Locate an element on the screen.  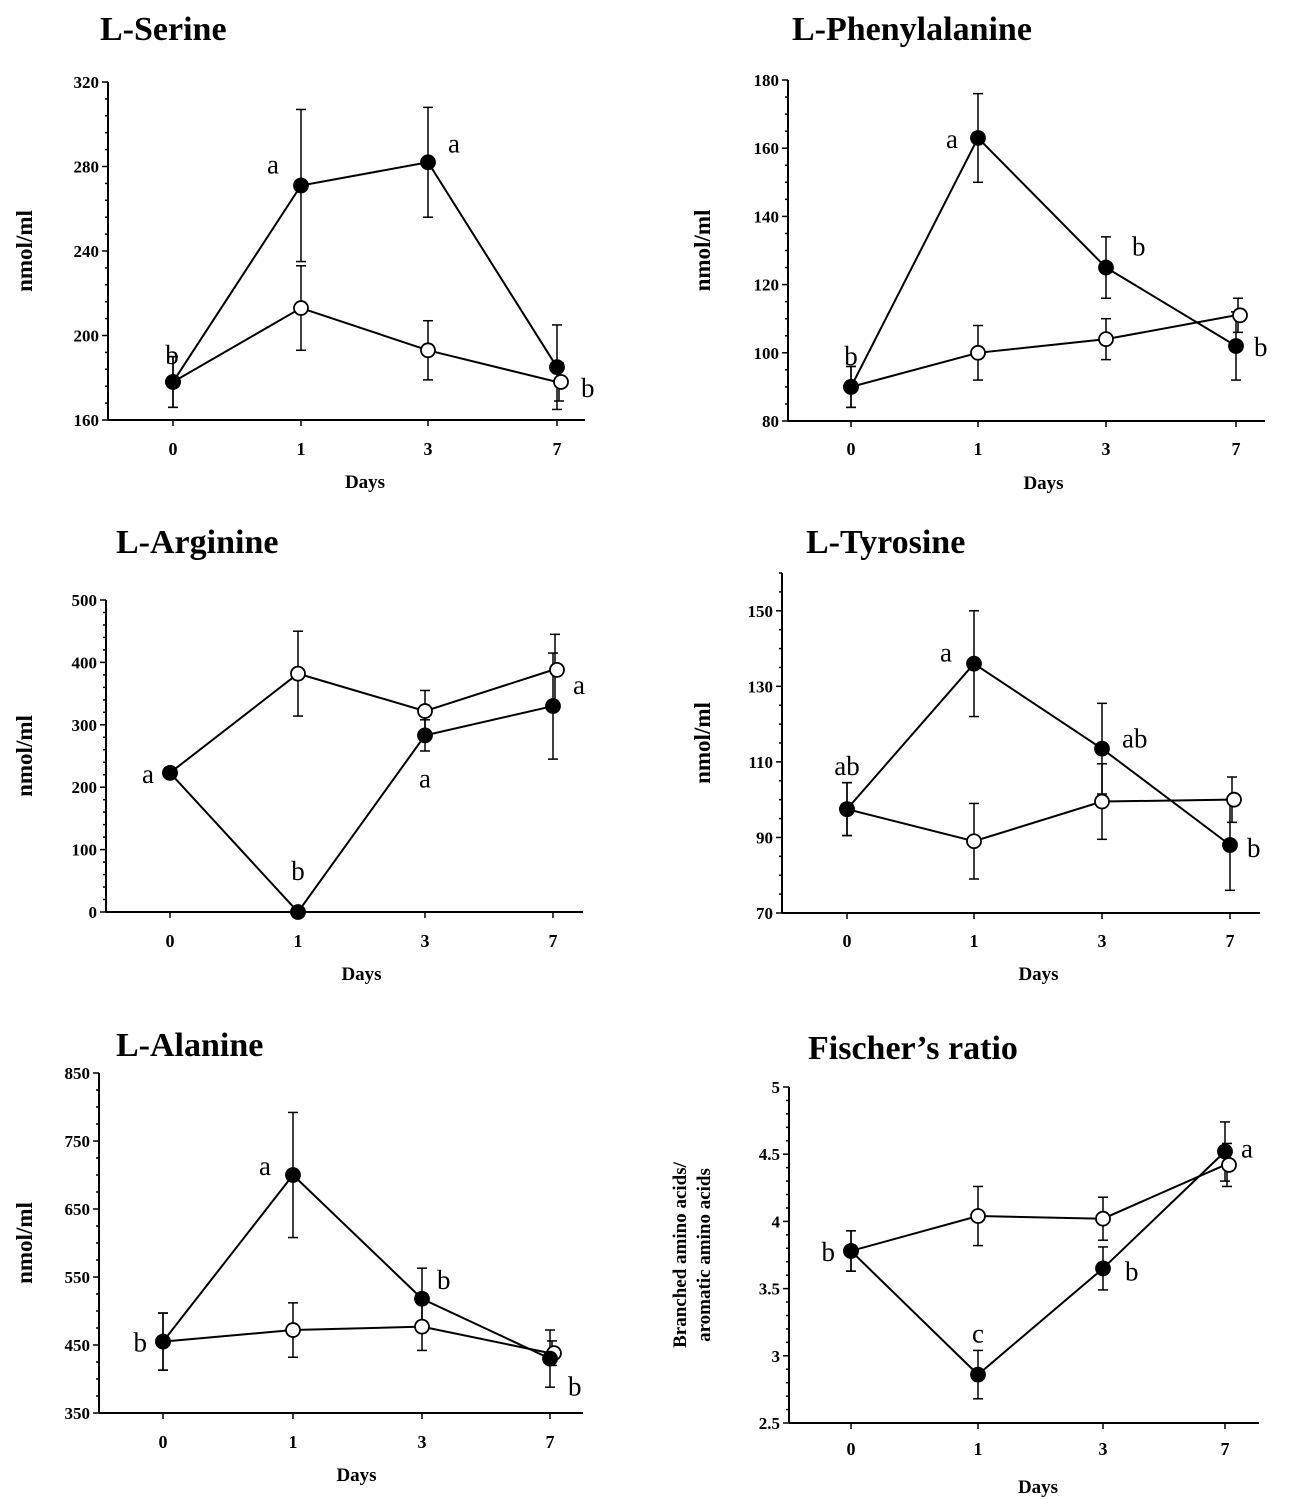
y-tick-label: 350 is located at coordinates (78, 1413).